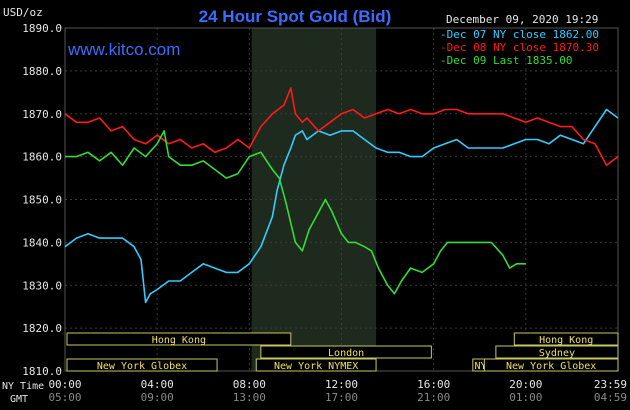  What do you see at coordinates (157, 384) in the screenshot?
I see `x-tick-label-ny: 04:00` at bounding box center [157, 384].